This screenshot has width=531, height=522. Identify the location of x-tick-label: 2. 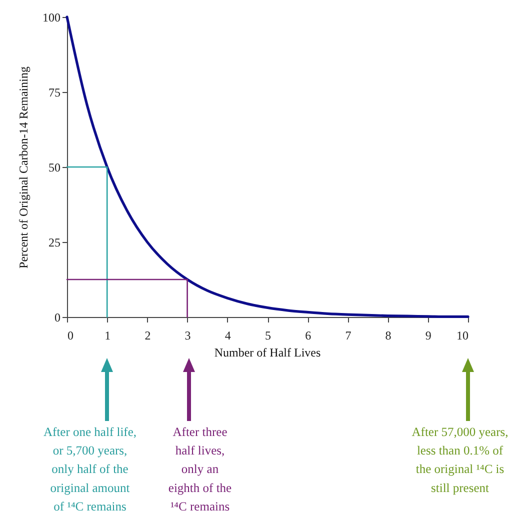
(147, 335).